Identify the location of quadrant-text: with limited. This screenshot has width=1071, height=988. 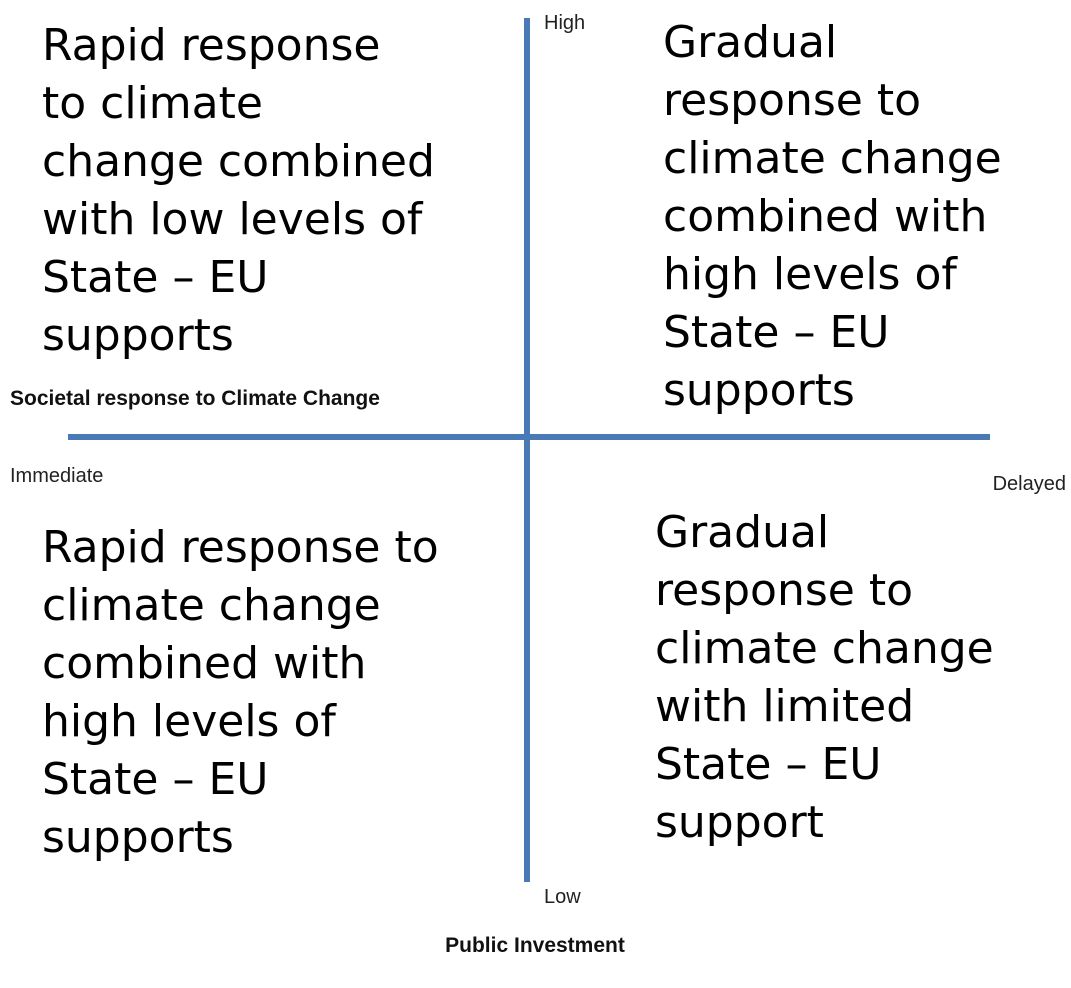
(784, 706).